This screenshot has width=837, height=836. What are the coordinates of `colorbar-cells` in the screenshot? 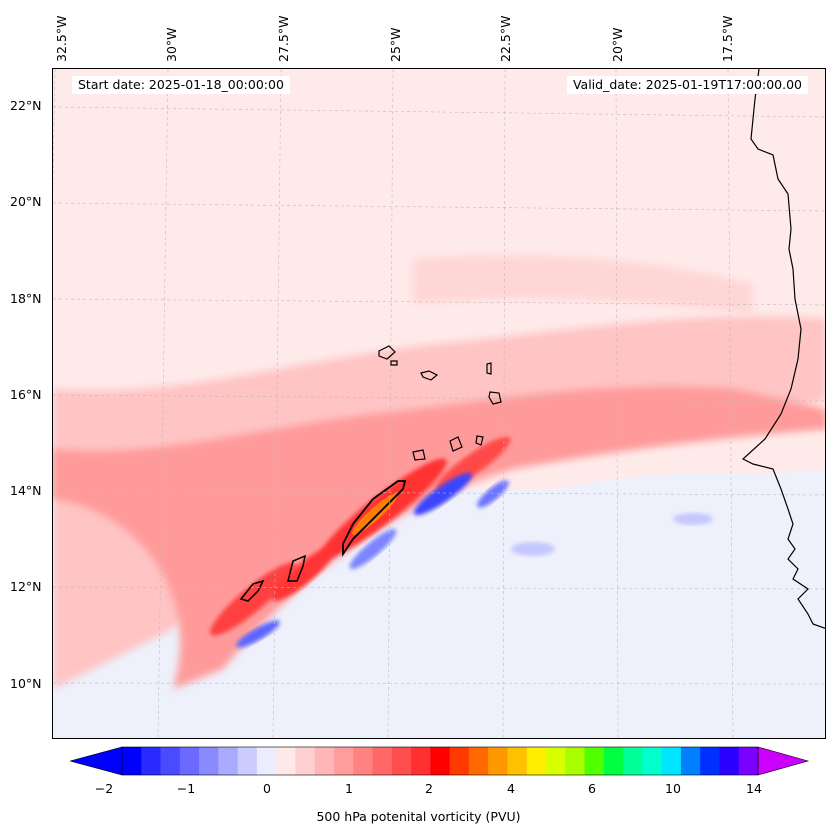 It's located at (440, 761).